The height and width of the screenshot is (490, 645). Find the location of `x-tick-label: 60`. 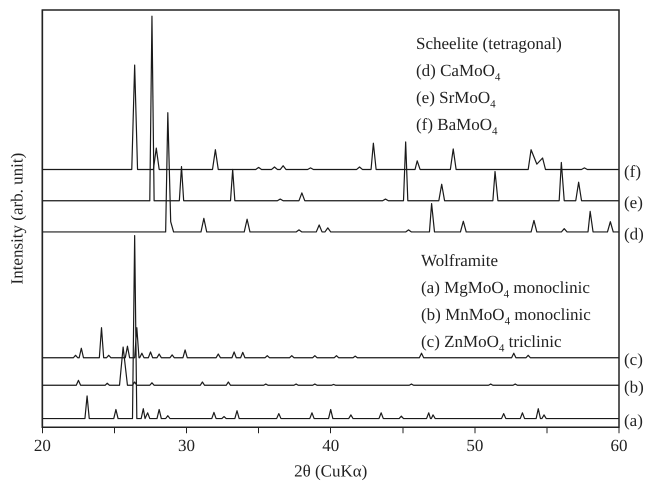

x-tick-label: 60 is located at coordinates (619, 445).